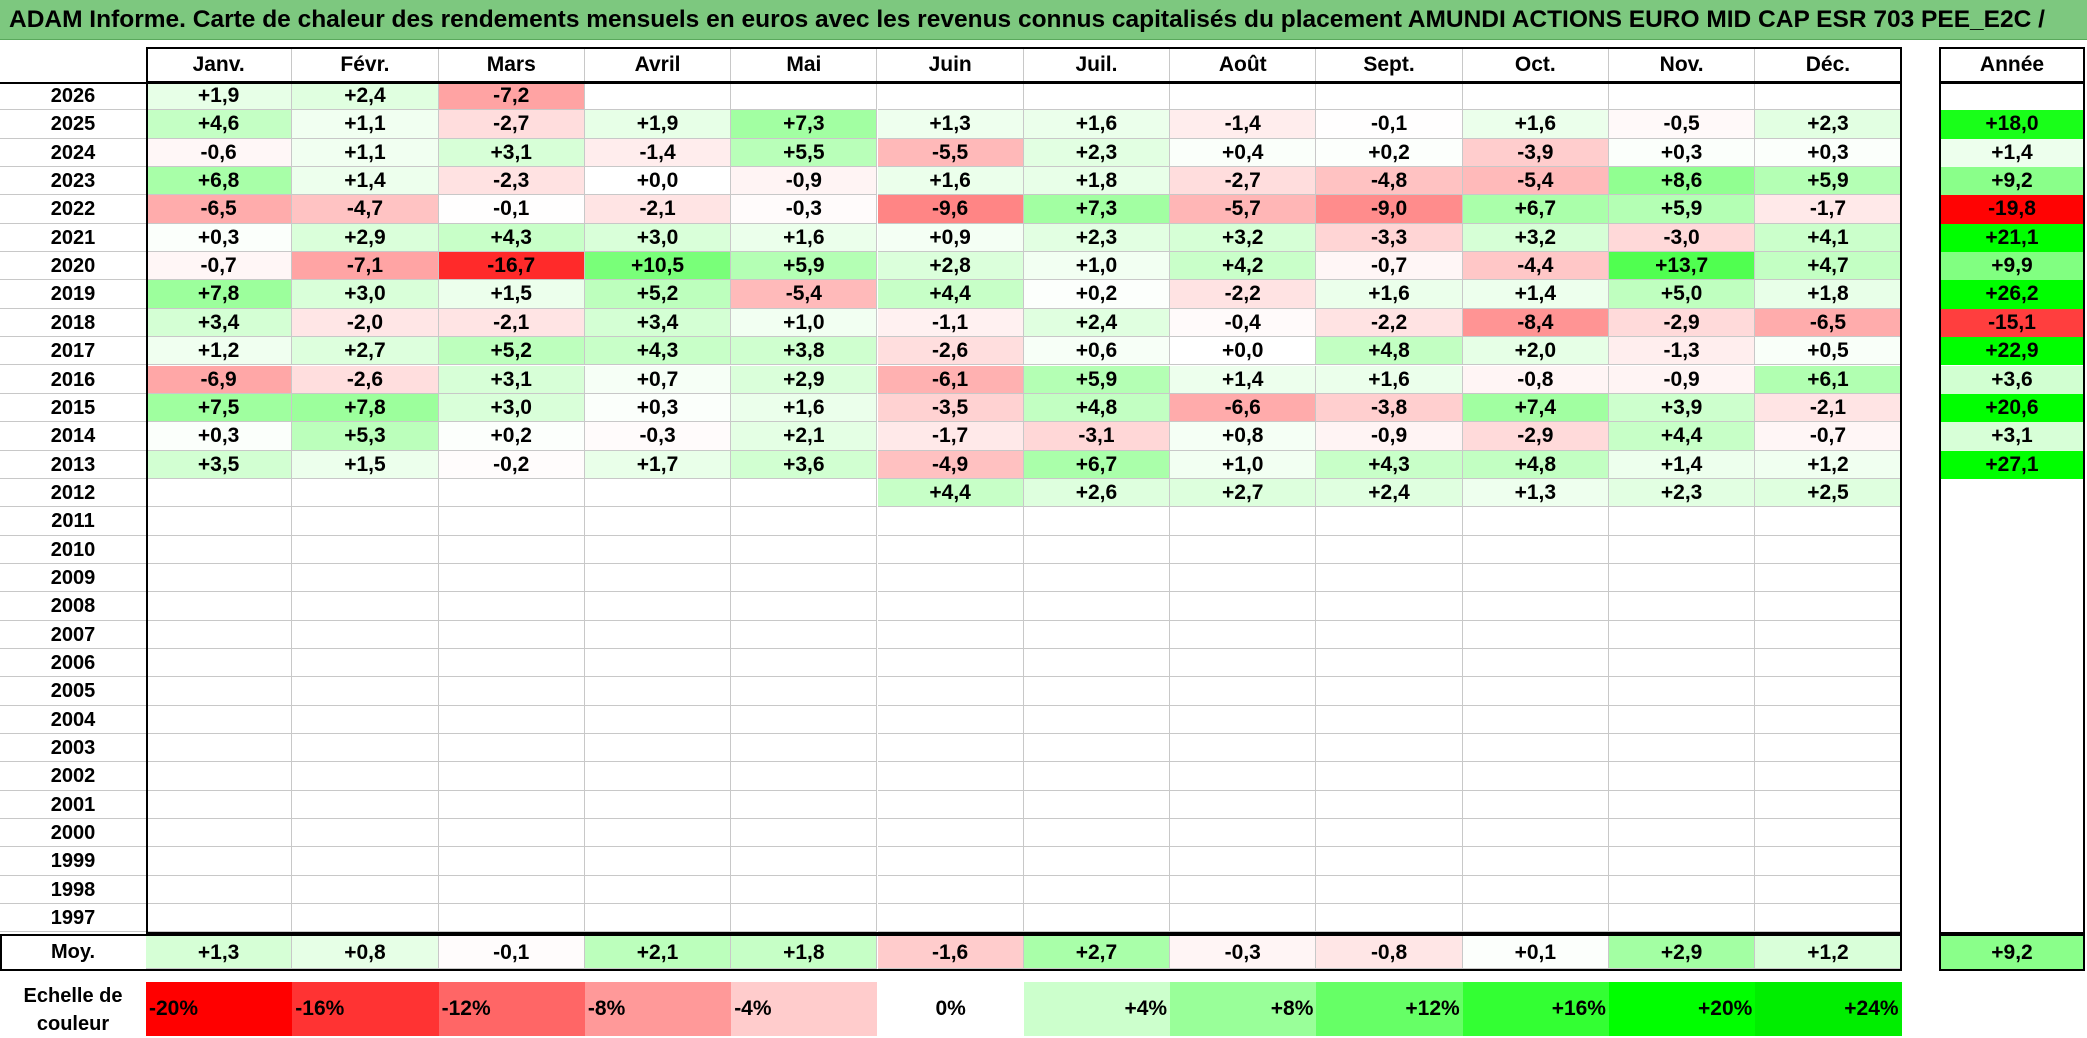  I want to click on heatmap-cell: -2,0, so click(365, 323).